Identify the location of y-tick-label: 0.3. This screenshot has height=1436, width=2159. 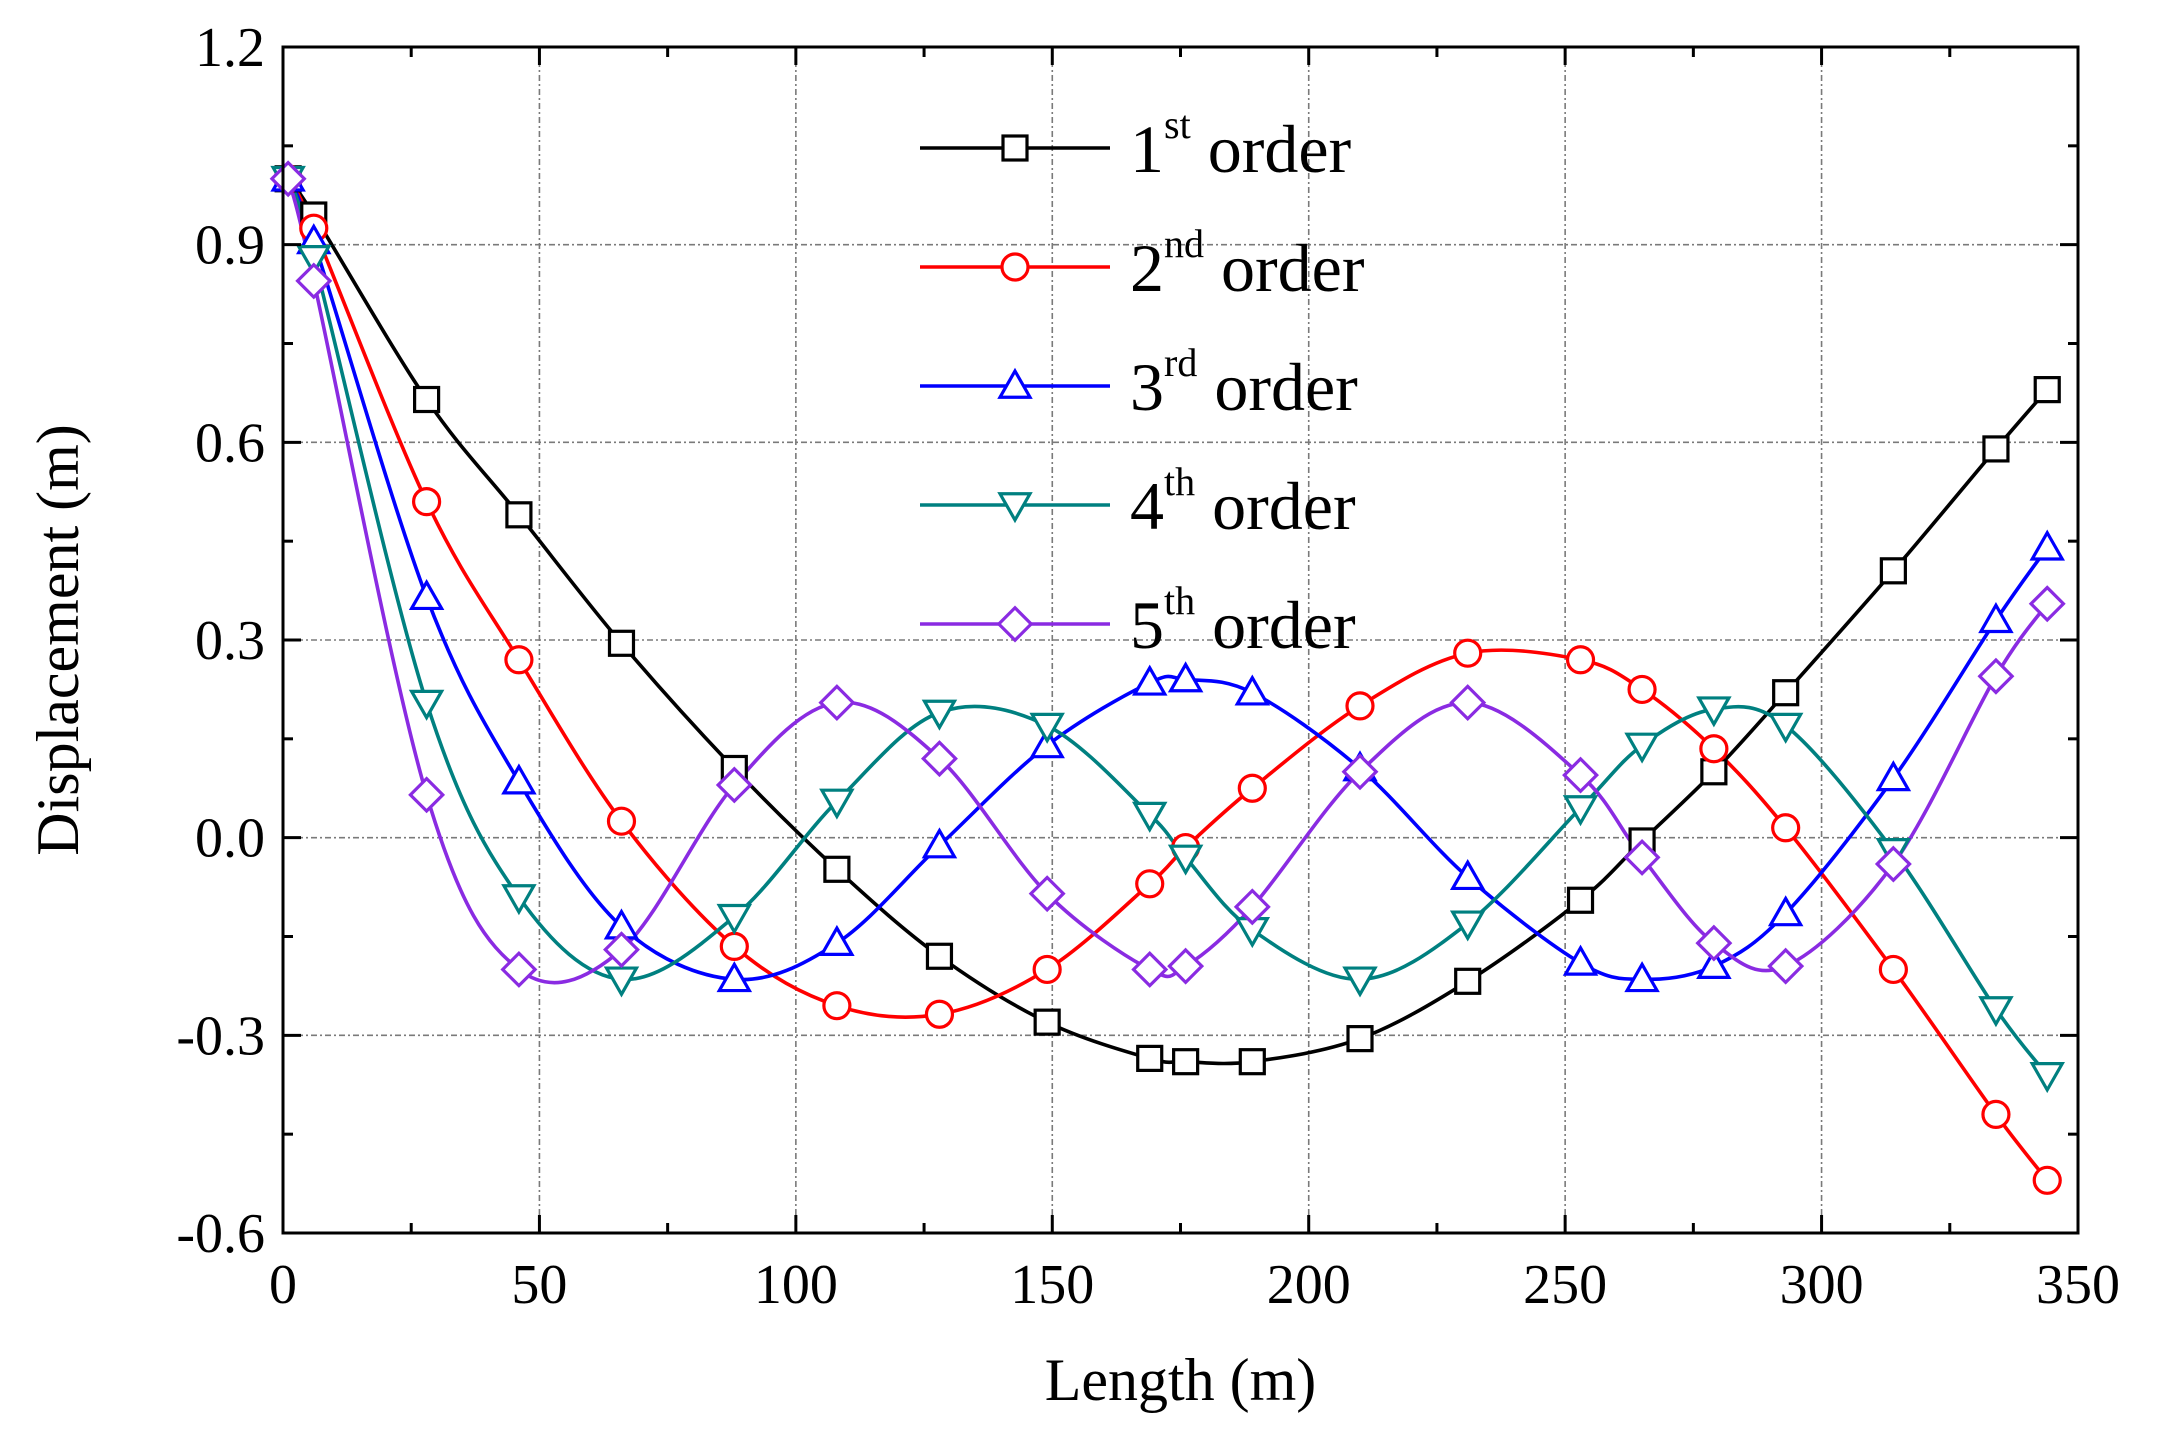
(230, 641).